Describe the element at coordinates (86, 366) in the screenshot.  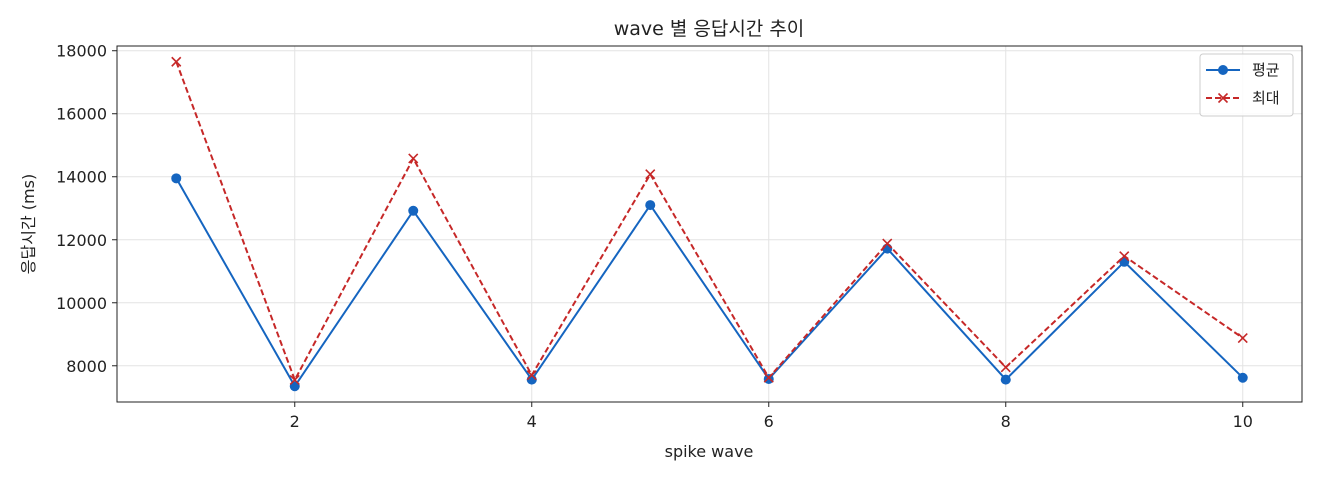
I see `y-tick-label: 8000` at that location.